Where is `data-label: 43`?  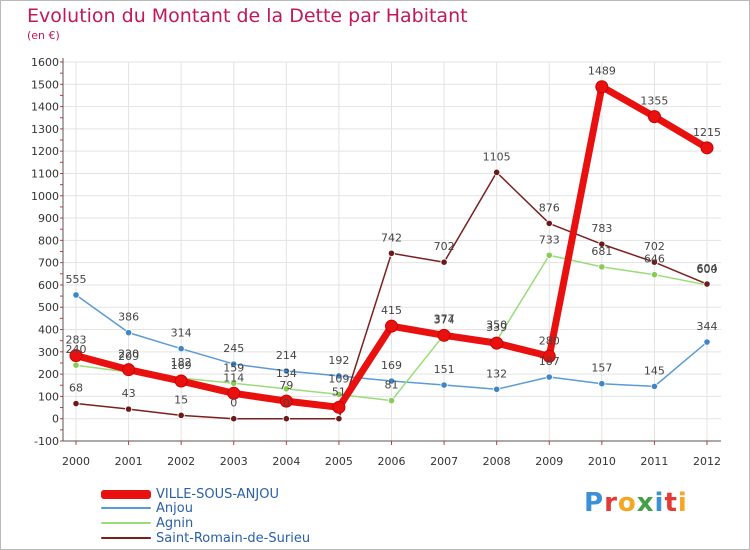 data-label: 43 is located at coordinates (129, 393).